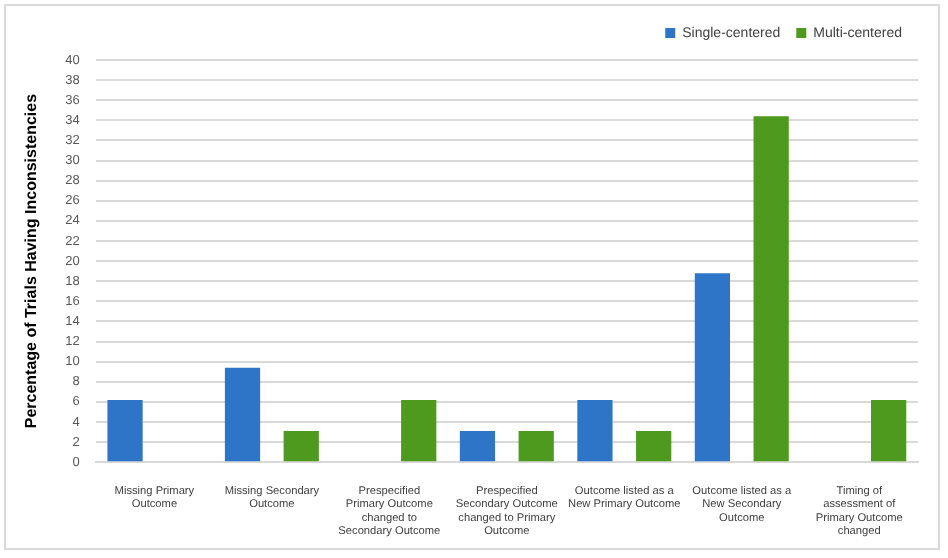  I want to click on y-axis-title: Percentage of Trials Having Inconsistencies, so click(31, 260).